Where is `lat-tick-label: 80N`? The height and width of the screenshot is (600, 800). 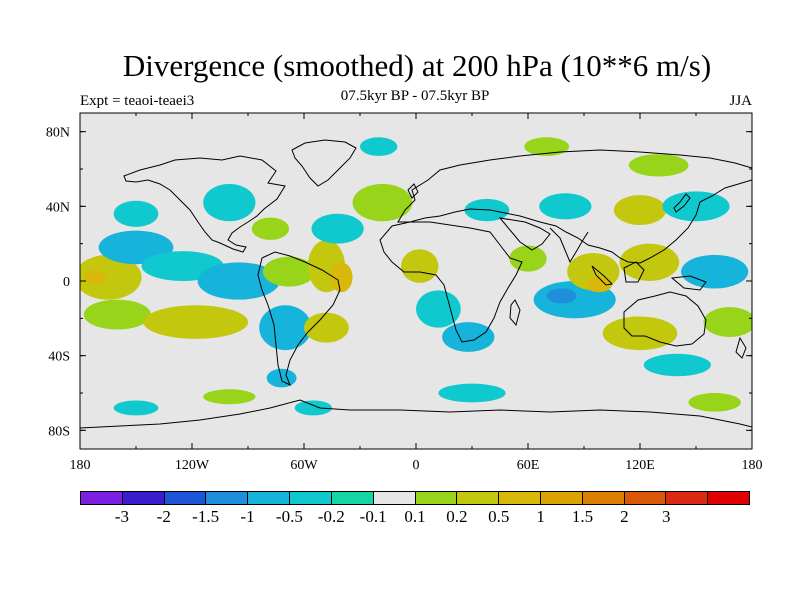
lat-tick-label: 80N is located at coordinates (58, 133).